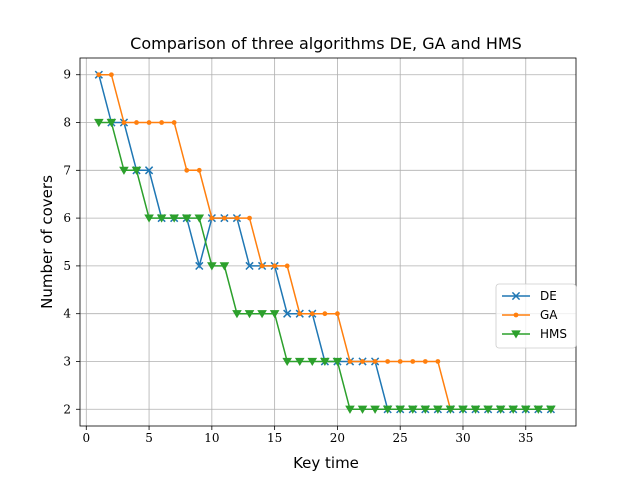 Image resolution: width=640 pixels, height=480 pixels. What do you see at coordinates (274, 438) in the screenshot?
I see `x-tick-label: 15` at bounding box center [274, 438].